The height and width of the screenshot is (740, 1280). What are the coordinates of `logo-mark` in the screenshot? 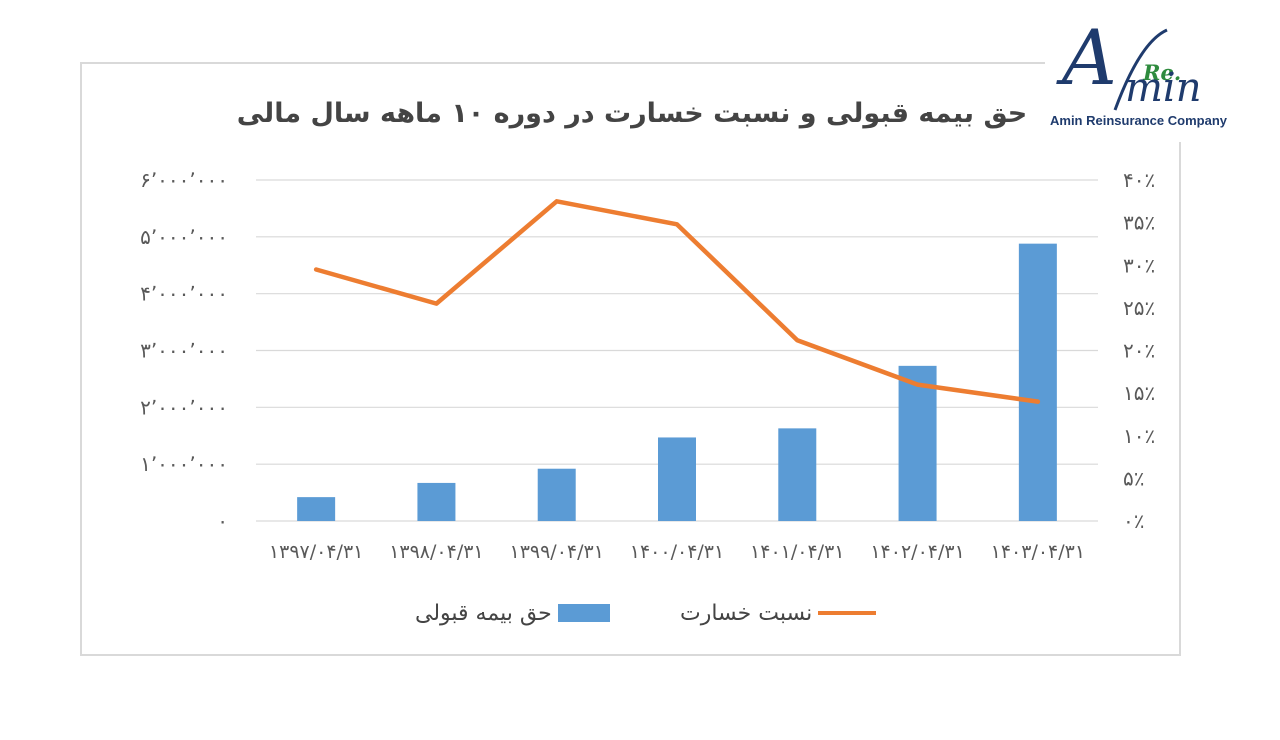 It's located at (1140, 69).